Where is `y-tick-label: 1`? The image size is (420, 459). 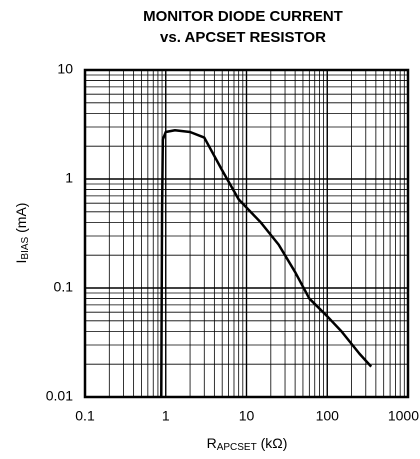 y-tick-label: 1 is located at coordinates (69, 178).